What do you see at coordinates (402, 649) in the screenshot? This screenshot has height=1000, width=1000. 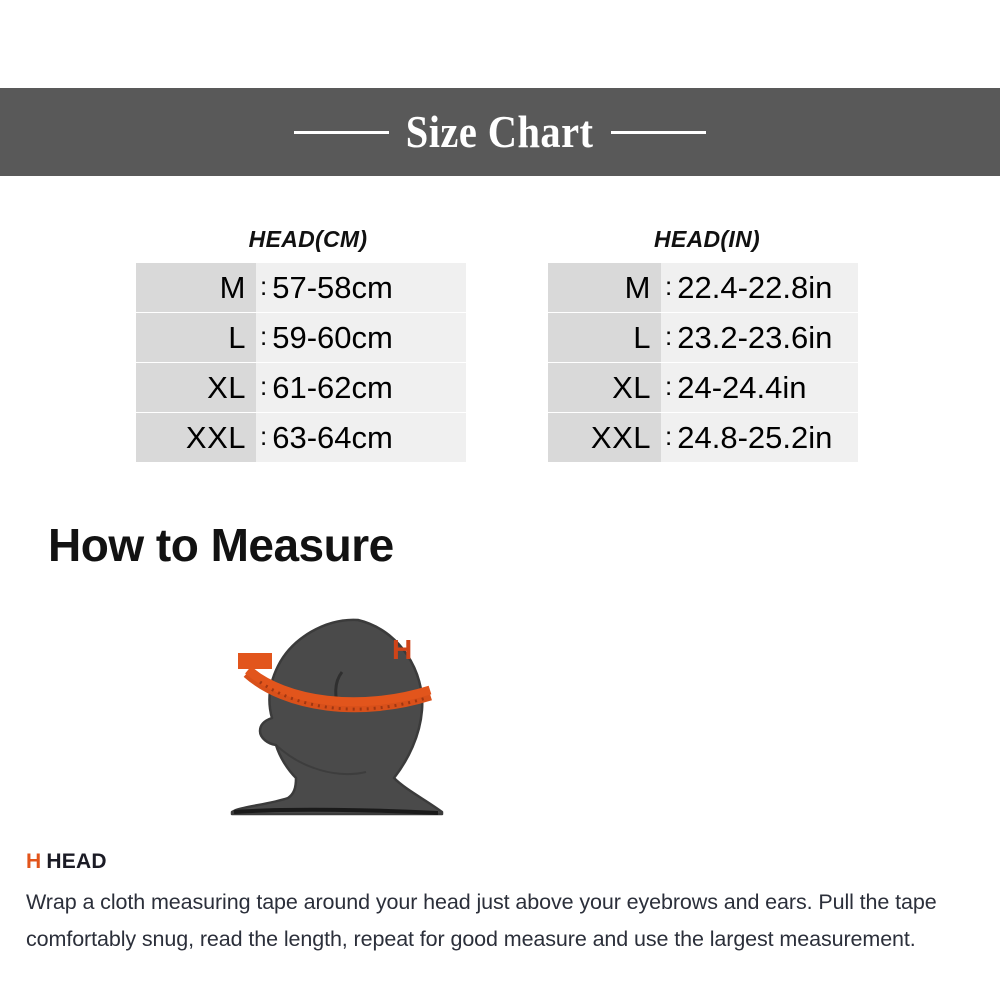 I see `head-measure-marker-h: H` at bounding box center [402, 649].